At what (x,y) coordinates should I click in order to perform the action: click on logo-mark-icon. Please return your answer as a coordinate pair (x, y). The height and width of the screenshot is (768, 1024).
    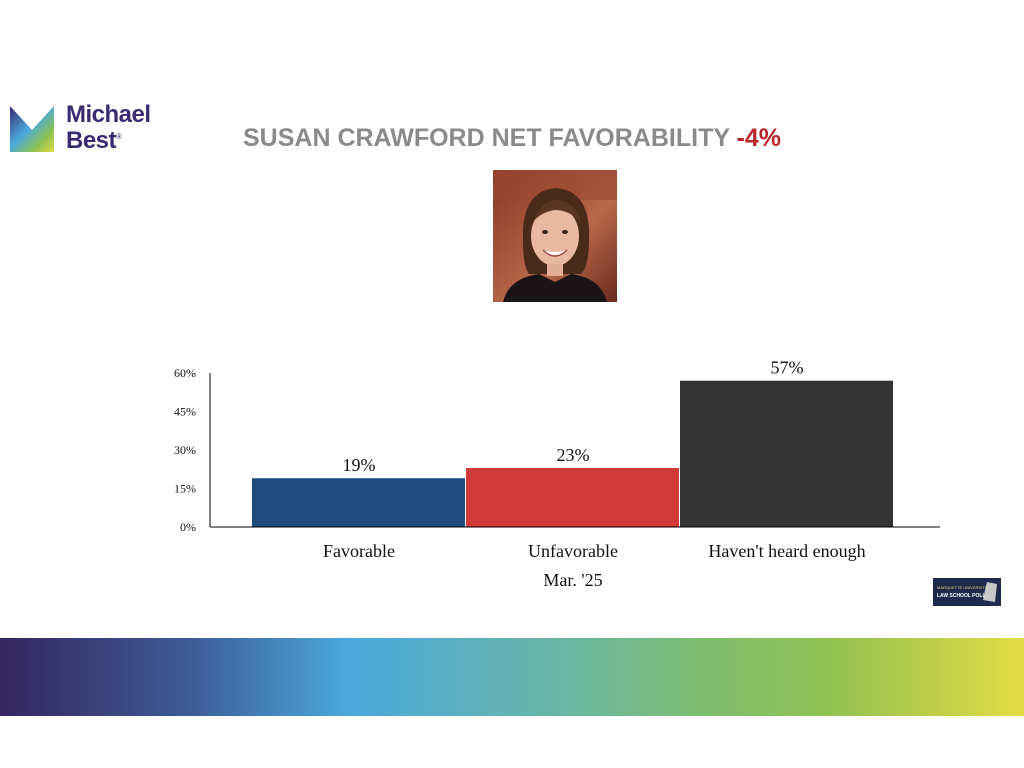
    Looking at the image, I should click on (32, 129).